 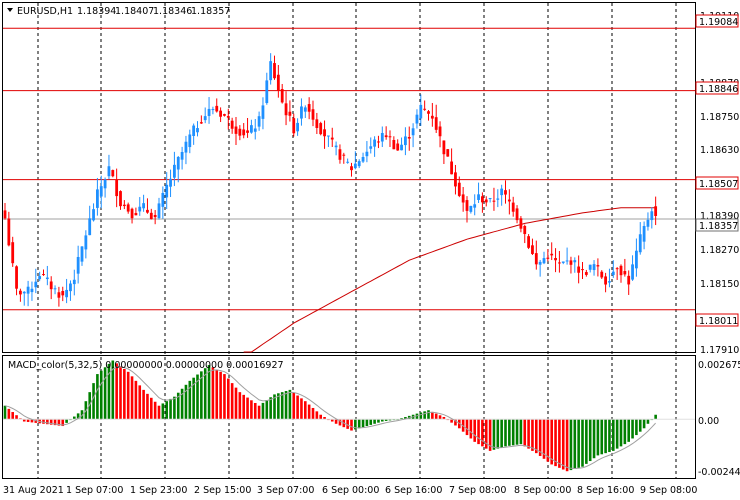 I want to click on ohlc-open: 1.18394, so click(x=96, y=11).